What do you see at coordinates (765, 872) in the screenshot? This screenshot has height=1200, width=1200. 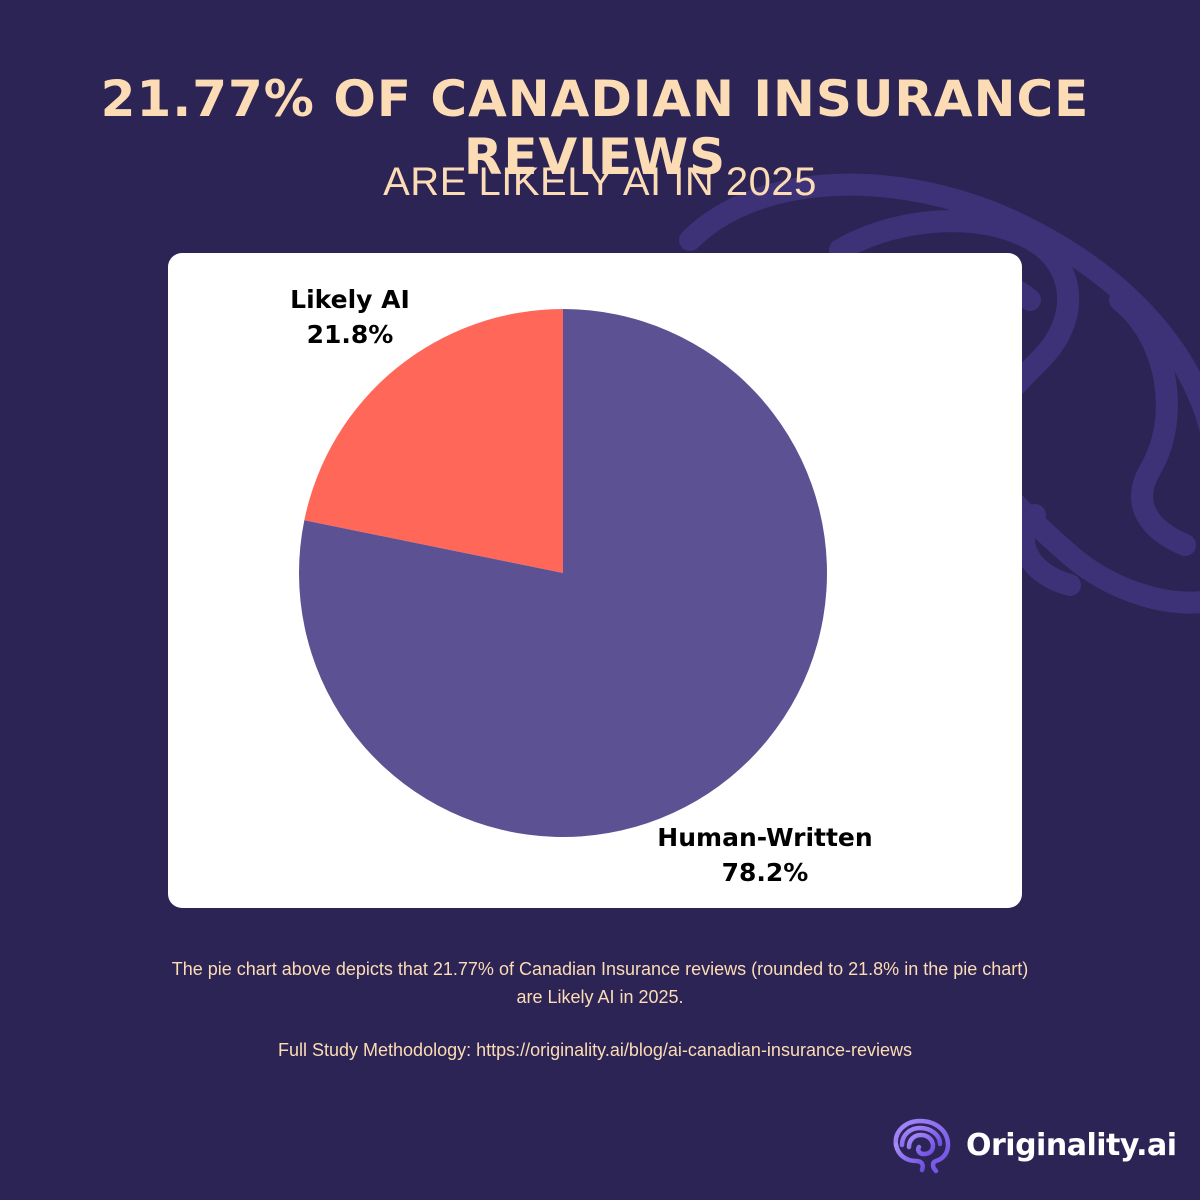 I see `slice-value-label: 78.2%` at bounding box center [765, 872].